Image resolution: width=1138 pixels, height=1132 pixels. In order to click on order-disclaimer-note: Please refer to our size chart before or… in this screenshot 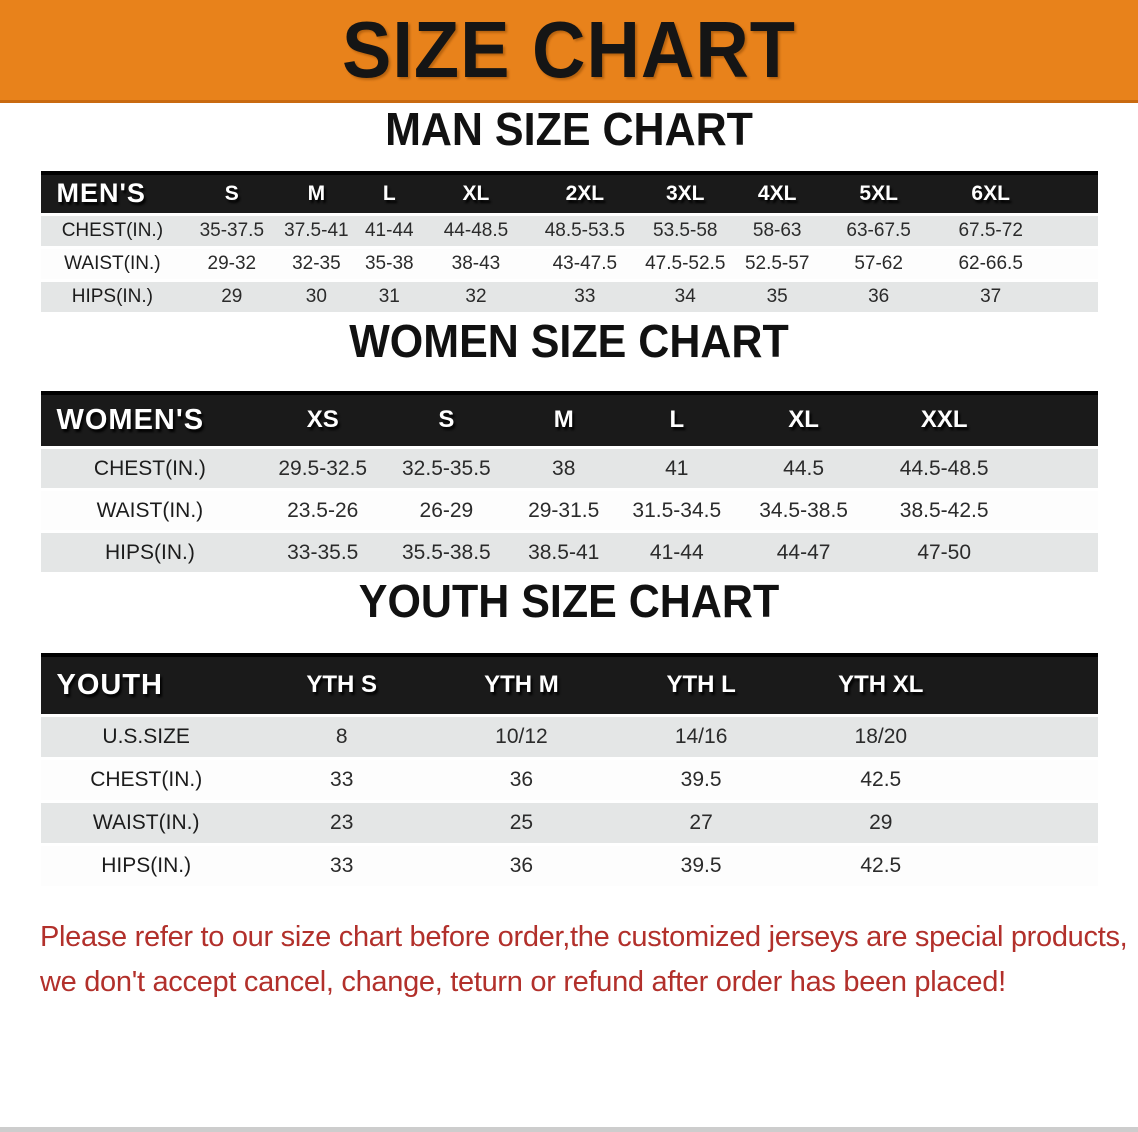, I will do `click(584, 960)`.